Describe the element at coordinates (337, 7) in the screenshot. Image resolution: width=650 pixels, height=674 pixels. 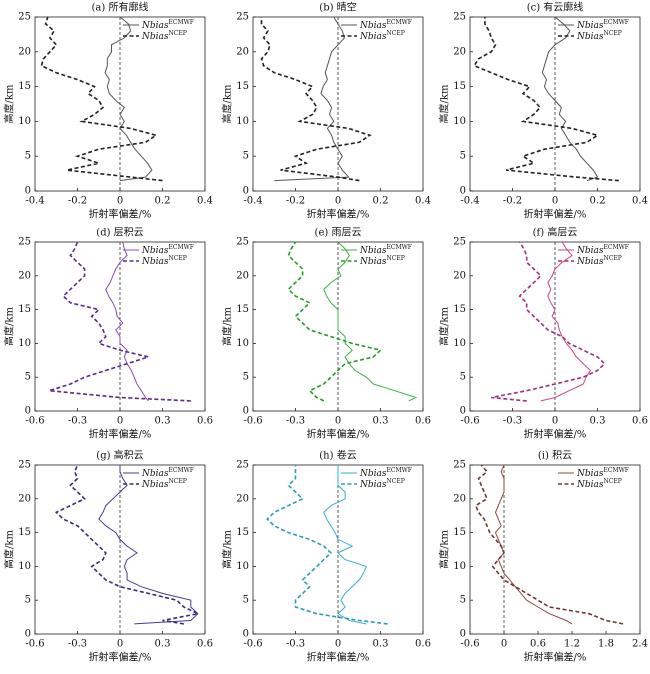
I see `panel-title: (b) 晴空` at that location.